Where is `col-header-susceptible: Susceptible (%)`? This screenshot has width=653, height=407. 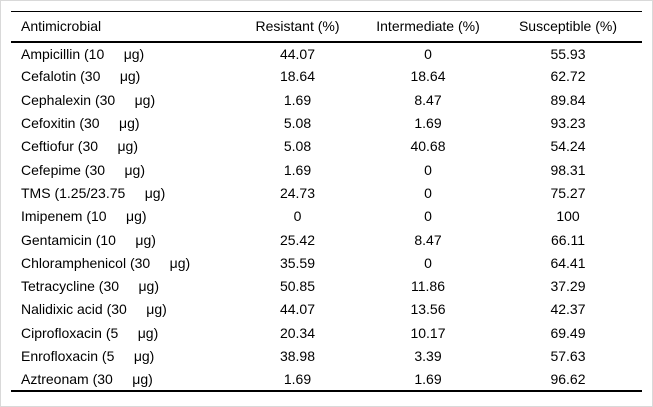
col-header-susceptible: Susceptible (%) is located at coordinates (568, 26).